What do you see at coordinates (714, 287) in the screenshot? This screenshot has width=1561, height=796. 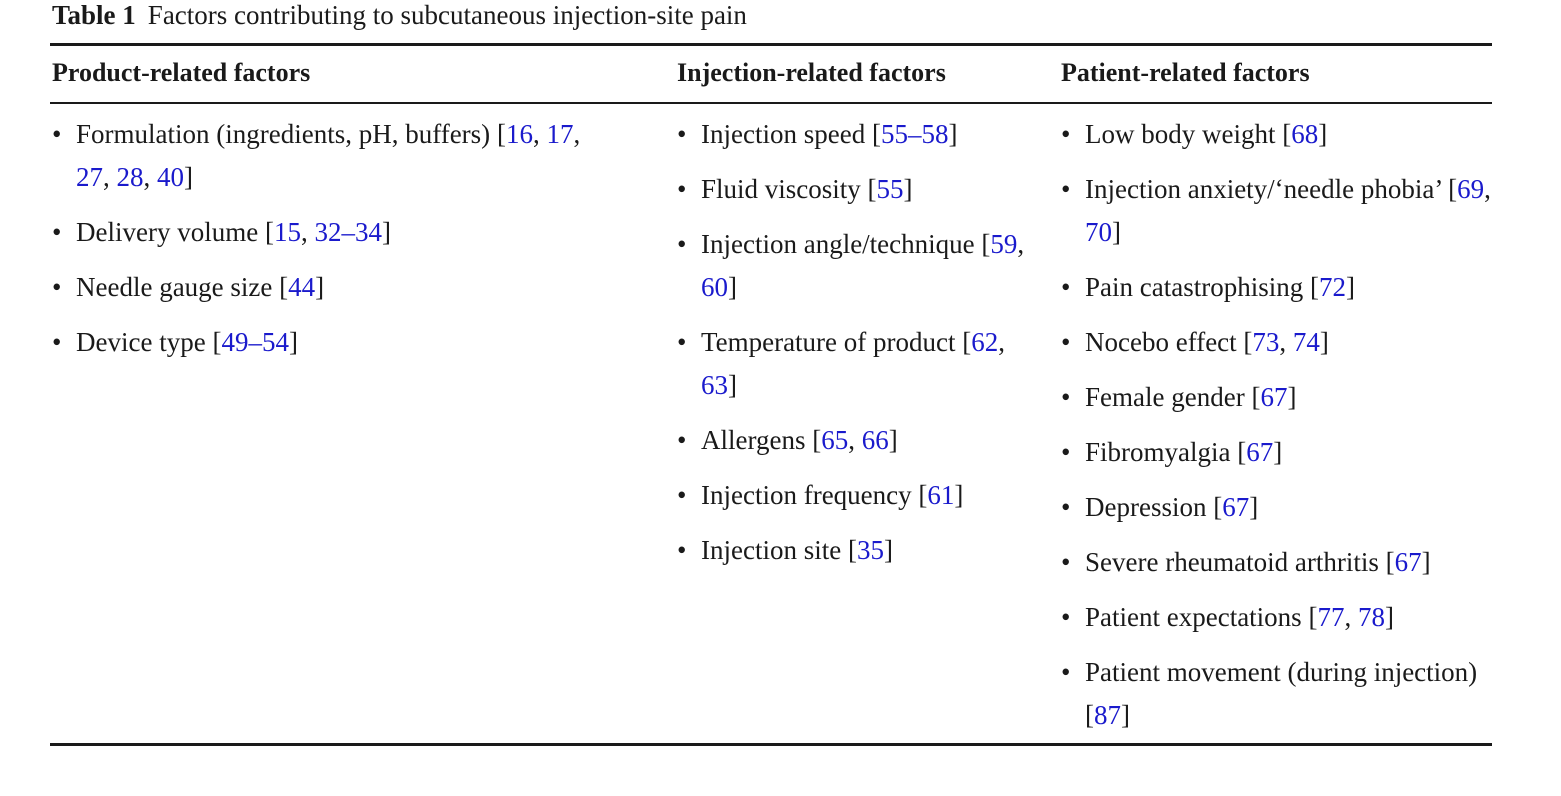 I see `reference-link: 60` at bounding box center [714, 287].